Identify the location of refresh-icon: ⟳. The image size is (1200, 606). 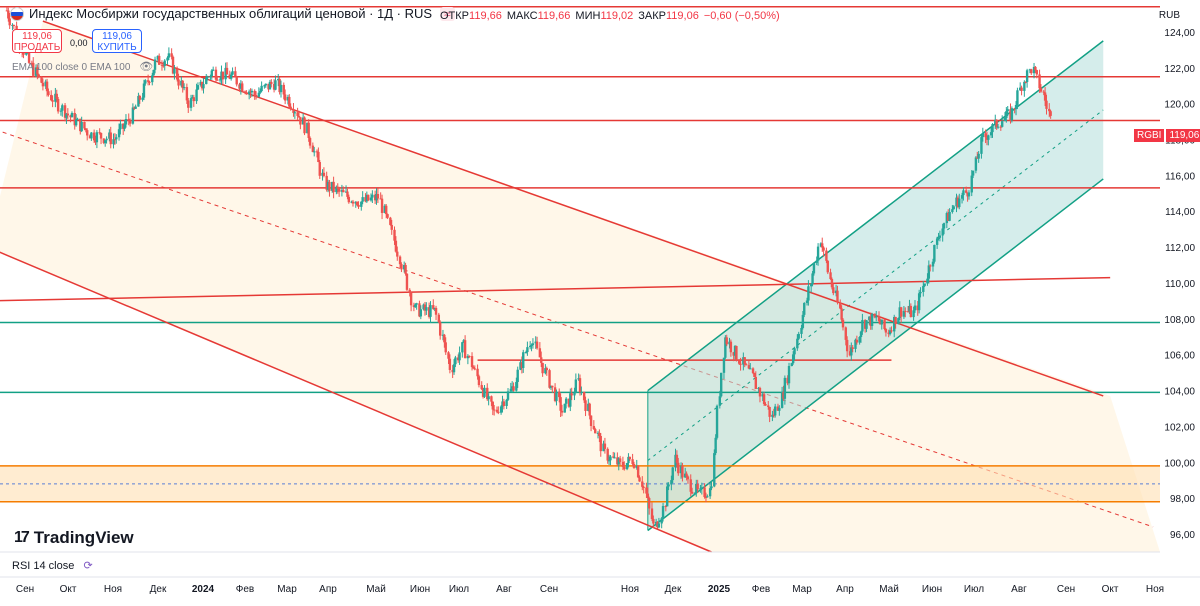
(88, 566).